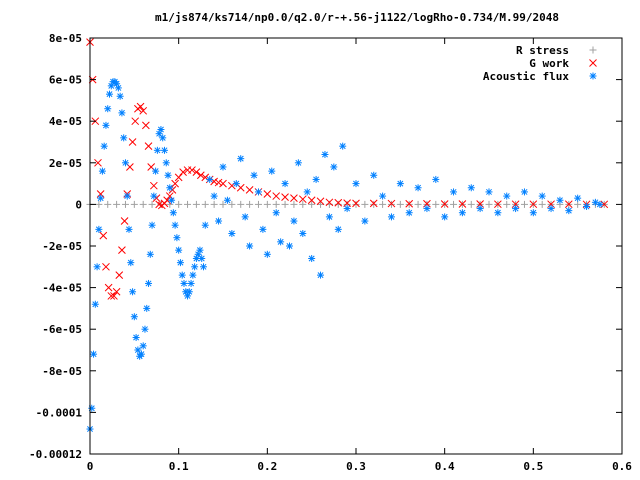  I want to click on y-tick-label: -6e-05, so click(62, 329).